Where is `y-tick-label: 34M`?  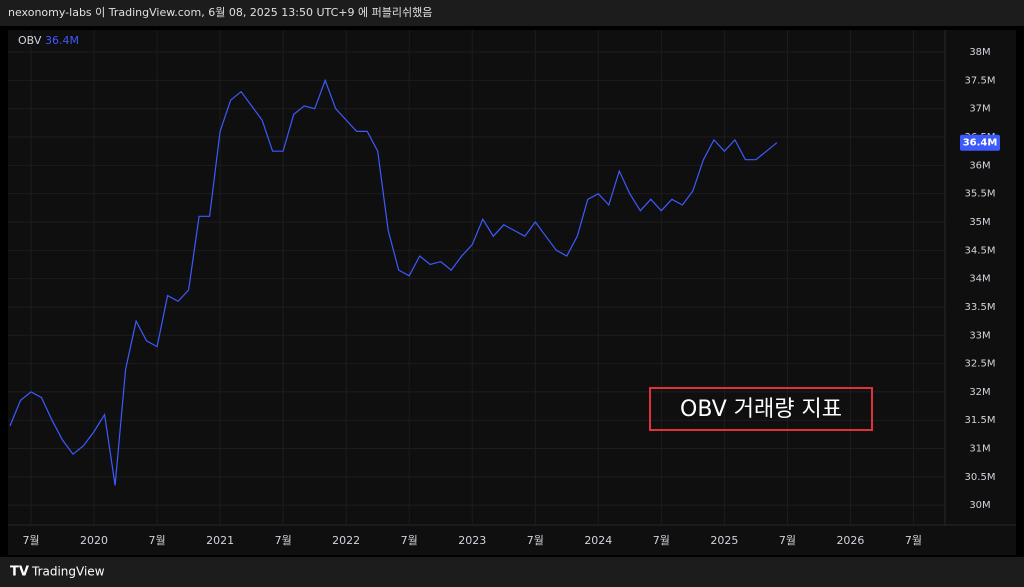 y-tick-label: 34M is located at coordinates (979, 279).